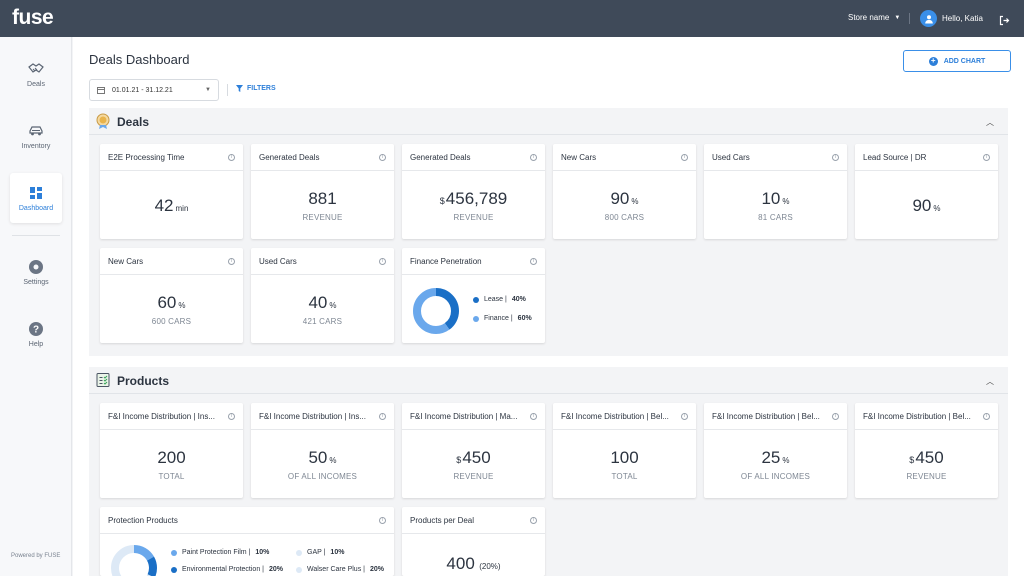 The width and height of the screenshot is (1024, 576). I want to click on metric-card: New Cars i 90% 800 CARS, so click(624, 191).